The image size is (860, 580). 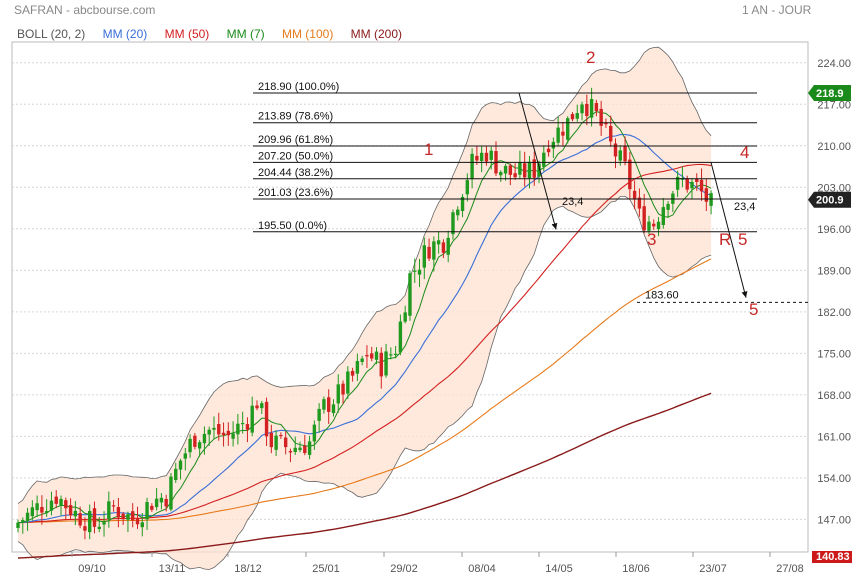 What do you see at coordinates (326, 569) in the screenshot?
I see `x-tick-label: 25/01` at bounding box center [326, 569].